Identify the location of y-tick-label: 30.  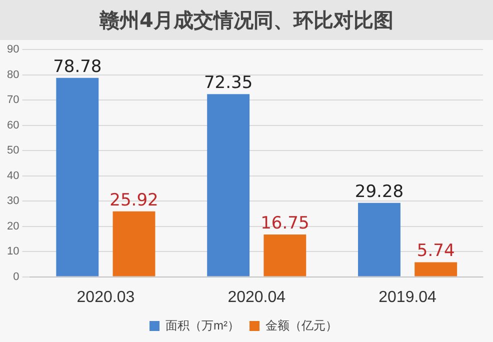
(13, 201).